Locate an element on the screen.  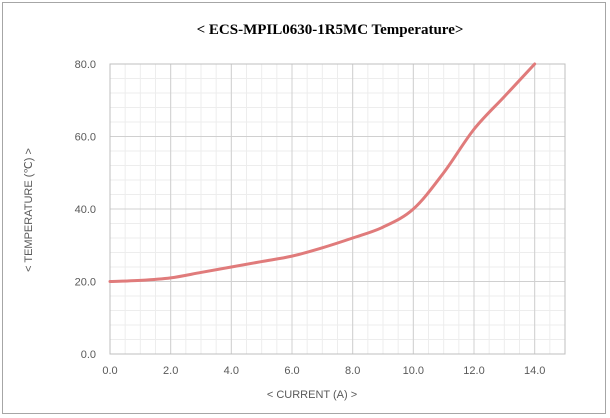
y-axis-label: < TEMPERATURE (℃) > is located at coordinates (29, 210).